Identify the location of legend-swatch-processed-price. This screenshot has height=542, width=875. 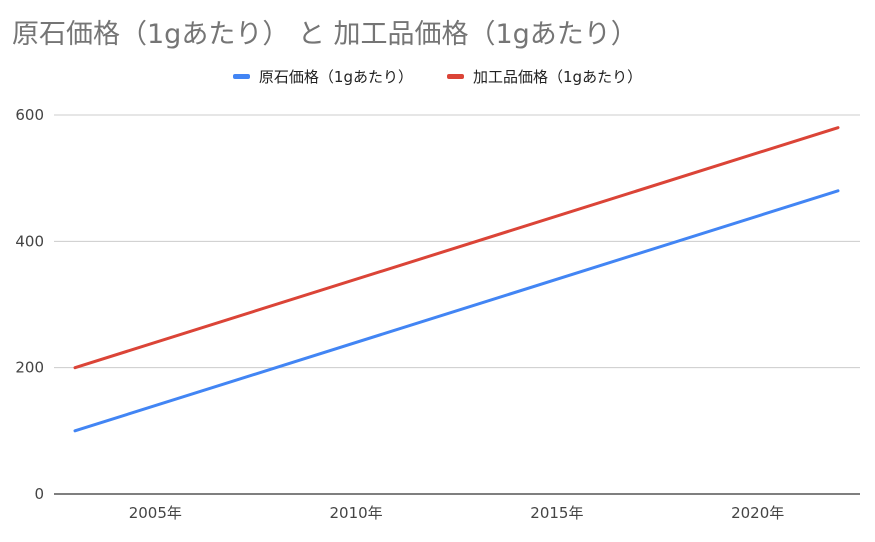
(455, 76).